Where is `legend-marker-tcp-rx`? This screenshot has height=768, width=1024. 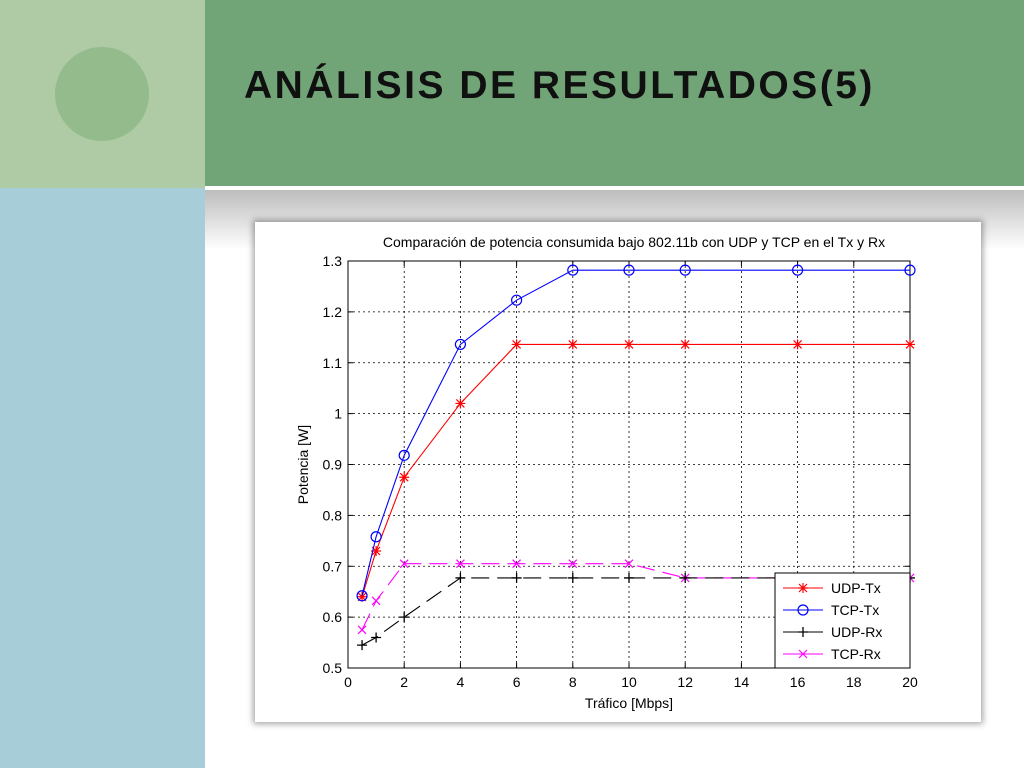
legend-marker-tcp-rx is located at coordinates (803, 654).